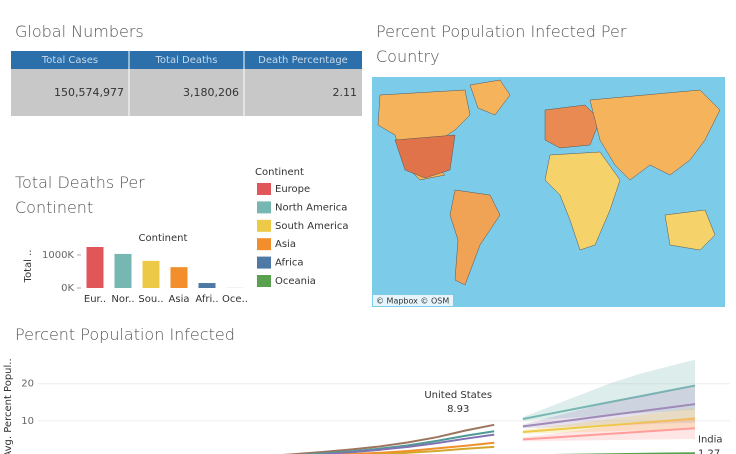 This screenshot has width=736, height=454. I want to click on y-axis-label: Total .., so click(28, 267).